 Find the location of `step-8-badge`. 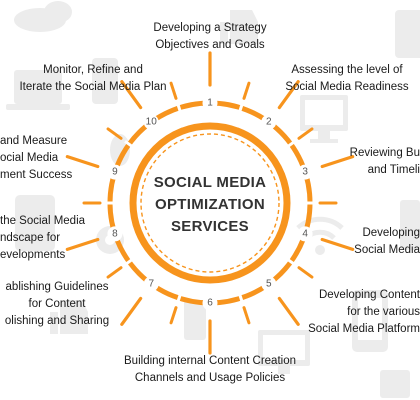

step-8-badge is located at coordinates (115, 234).